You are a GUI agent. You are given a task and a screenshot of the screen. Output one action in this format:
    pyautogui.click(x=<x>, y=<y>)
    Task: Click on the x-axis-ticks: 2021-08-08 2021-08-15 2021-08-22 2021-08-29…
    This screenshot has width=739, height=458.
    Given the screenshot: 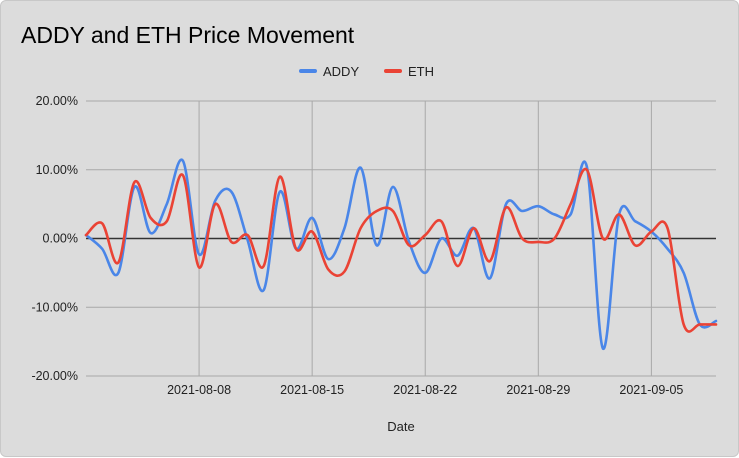 What is the action you would take?
    pyautogui.click(x=425, y=390)
    